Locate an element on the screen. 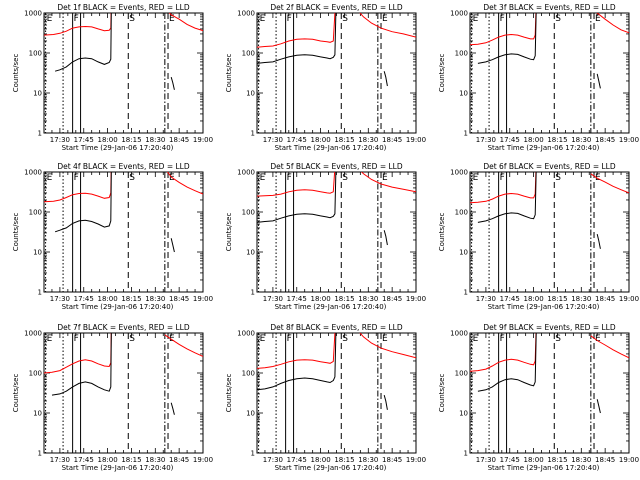 This screenshot has width=640, height=480. panel-title: Det 2f BLACK = Events, RED = LLD is located at coordinates (336, 7).